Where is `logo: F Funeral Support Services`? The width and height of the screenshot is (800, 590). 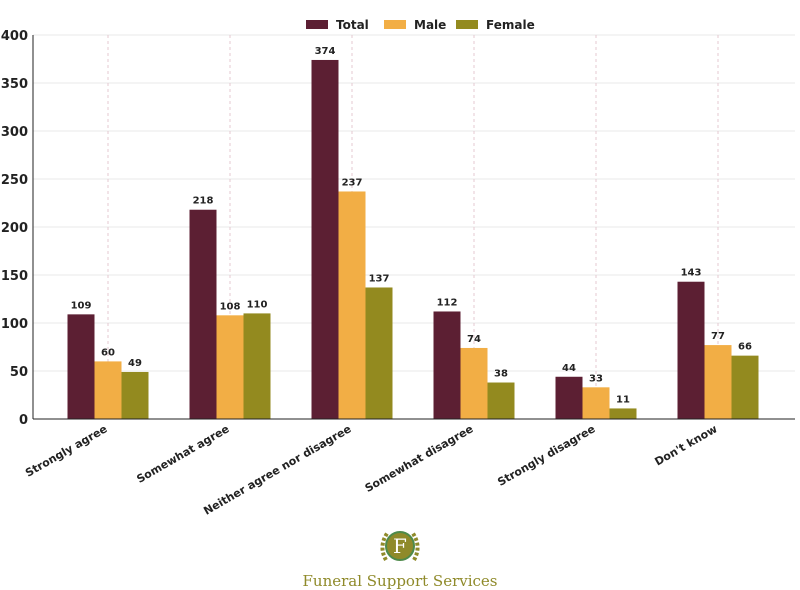
logo: F Funeral Support Services is located at coordinates (400, 558).